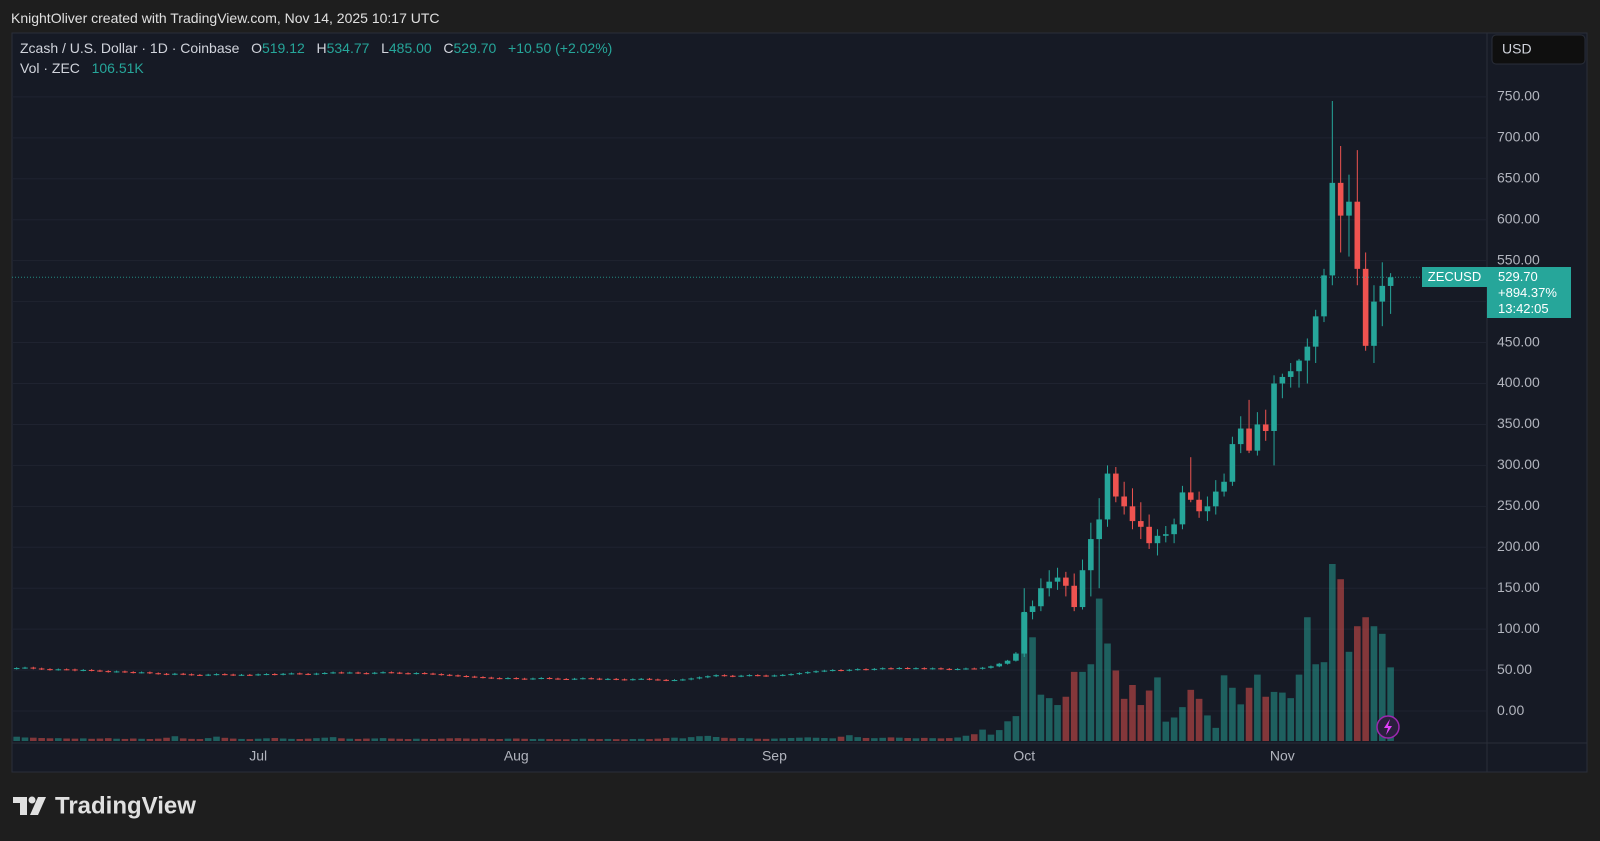  I want to click on currency-box, so click(1538, 49).